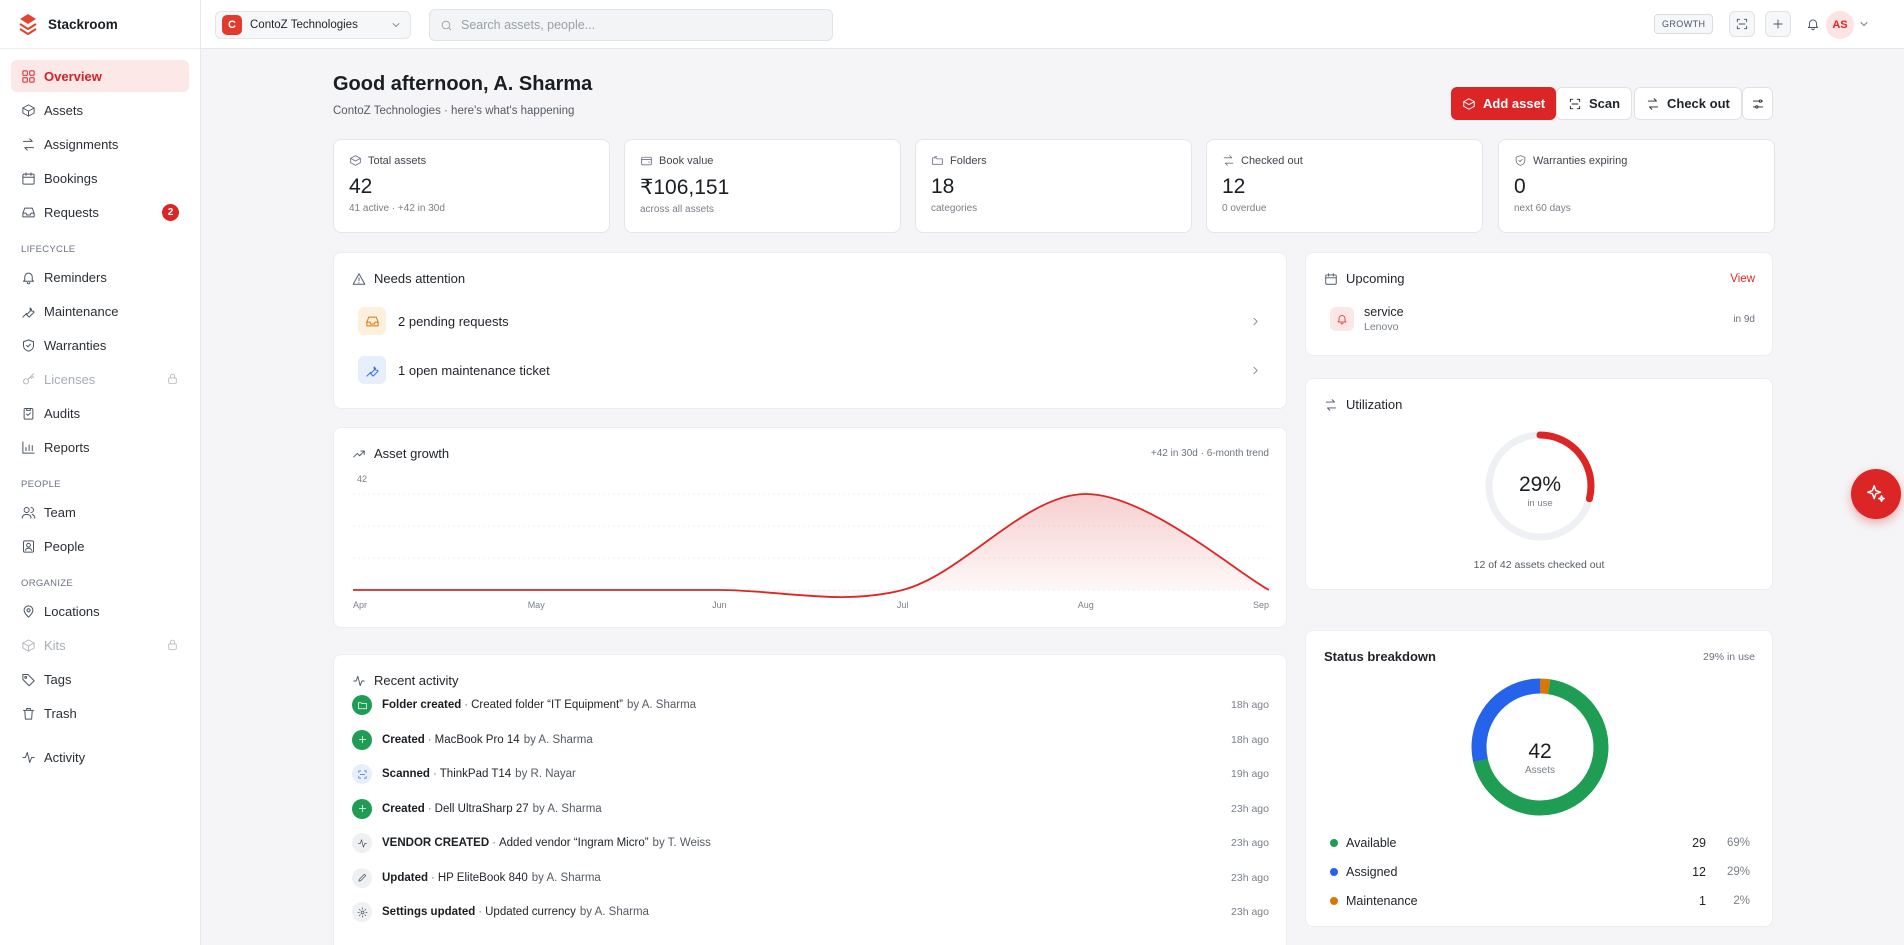 The width and height of the screenshot is (1904, 945). What do you see at coordinates (100, 144) in the screenshot?
I see `sidebar-item-assignments: Assignments` at bounding box center [100, 144].